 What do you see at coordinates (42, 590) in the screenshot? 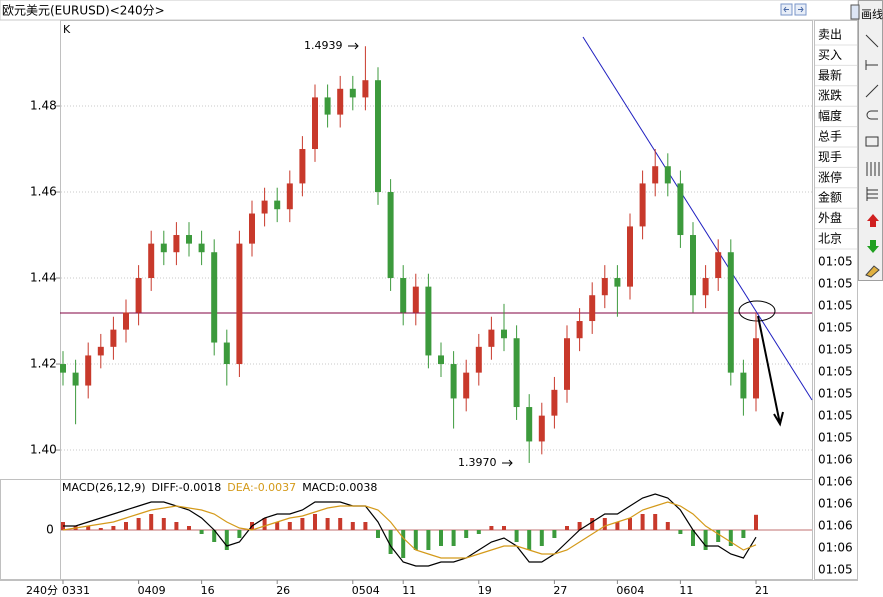
I see `period-label: 240分` at bounding box center [42, 590].